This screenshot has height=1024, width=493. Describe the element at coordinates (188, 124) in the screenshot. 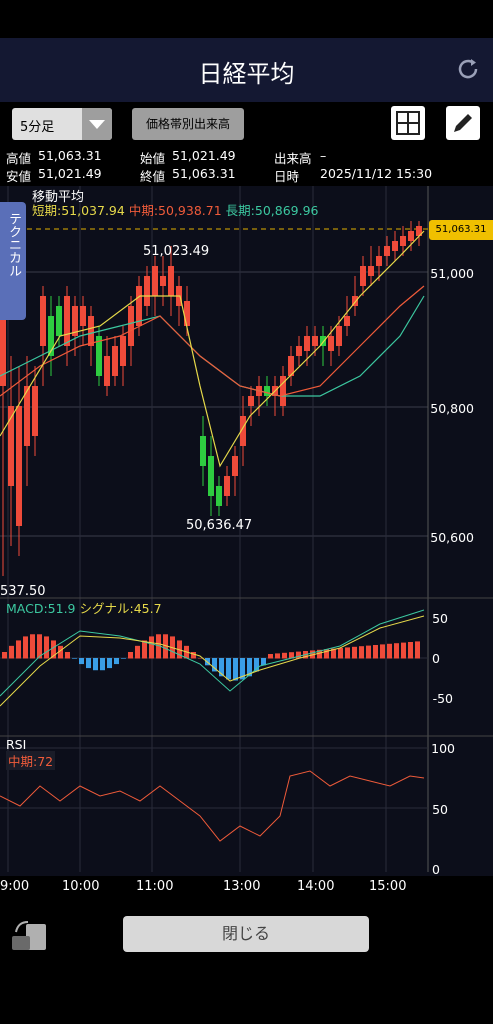

I see `volume-by-price-button: 価格帯別出来高` at that location.